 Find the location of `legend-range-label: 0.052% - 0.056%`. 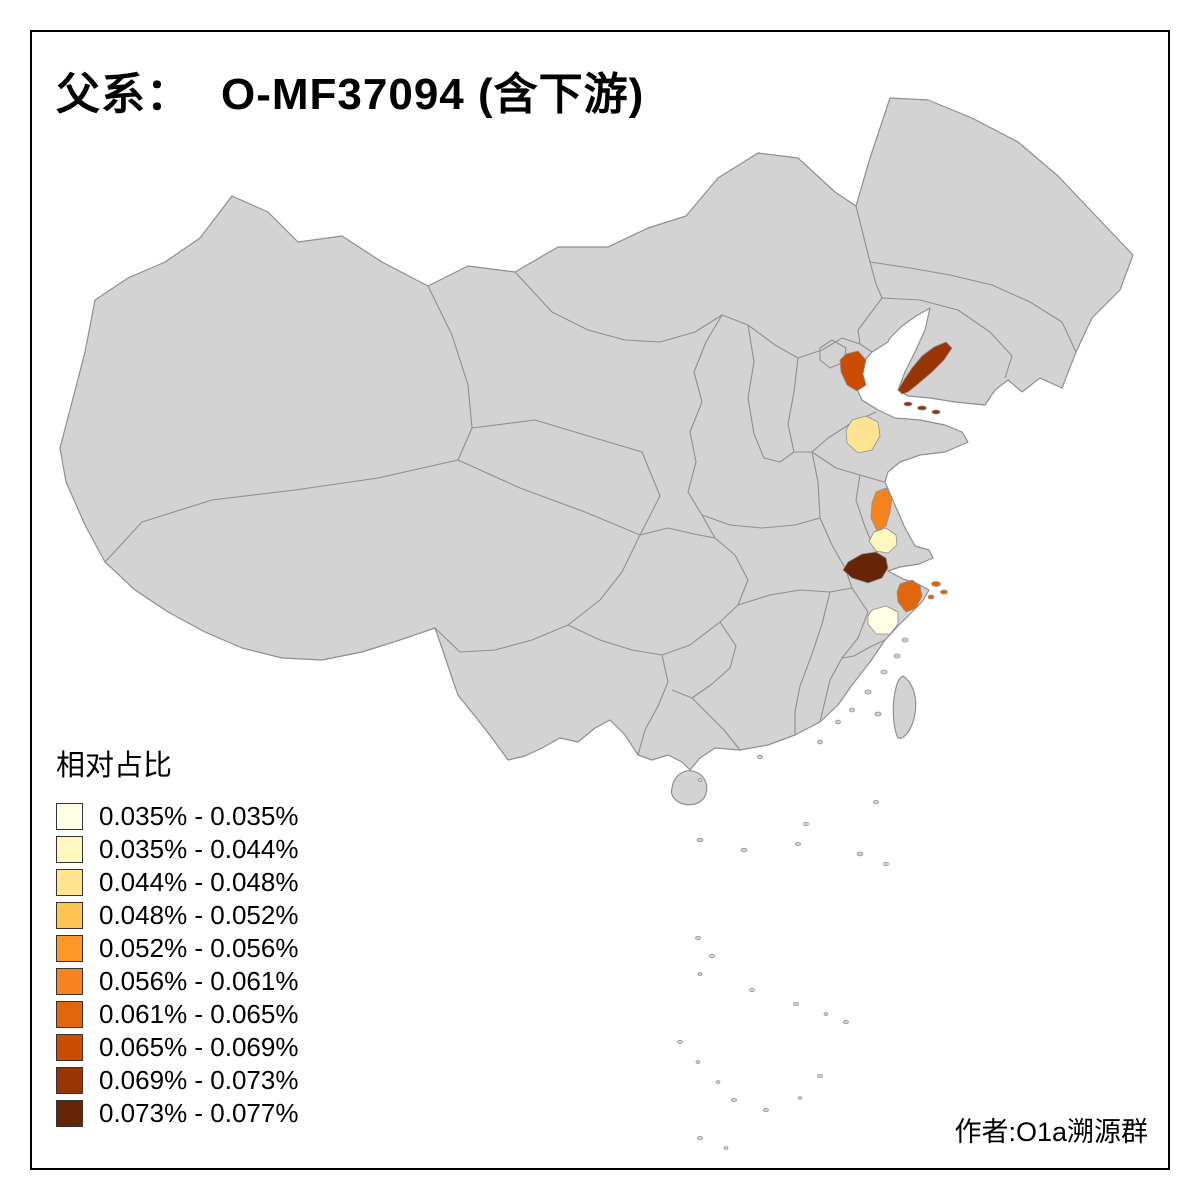

legend-range-label: 0.052% - 0.056% is located at coordinates (199, 948).